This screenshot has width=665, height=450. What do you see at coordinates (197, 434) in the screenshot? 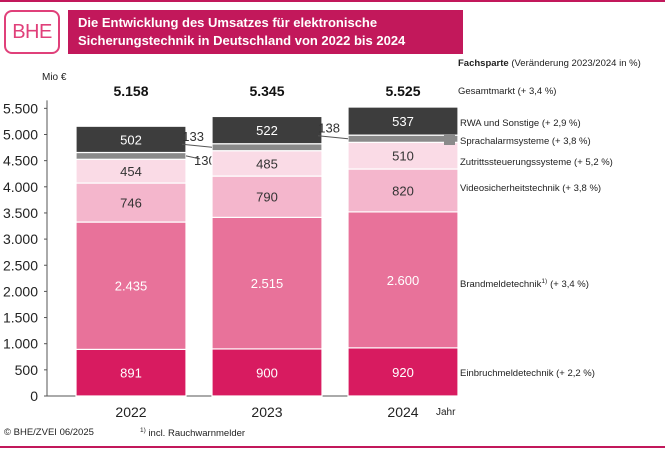
I see `footnote-text: incl. Rauchwarnmelder` at bounding box center [197, 434].